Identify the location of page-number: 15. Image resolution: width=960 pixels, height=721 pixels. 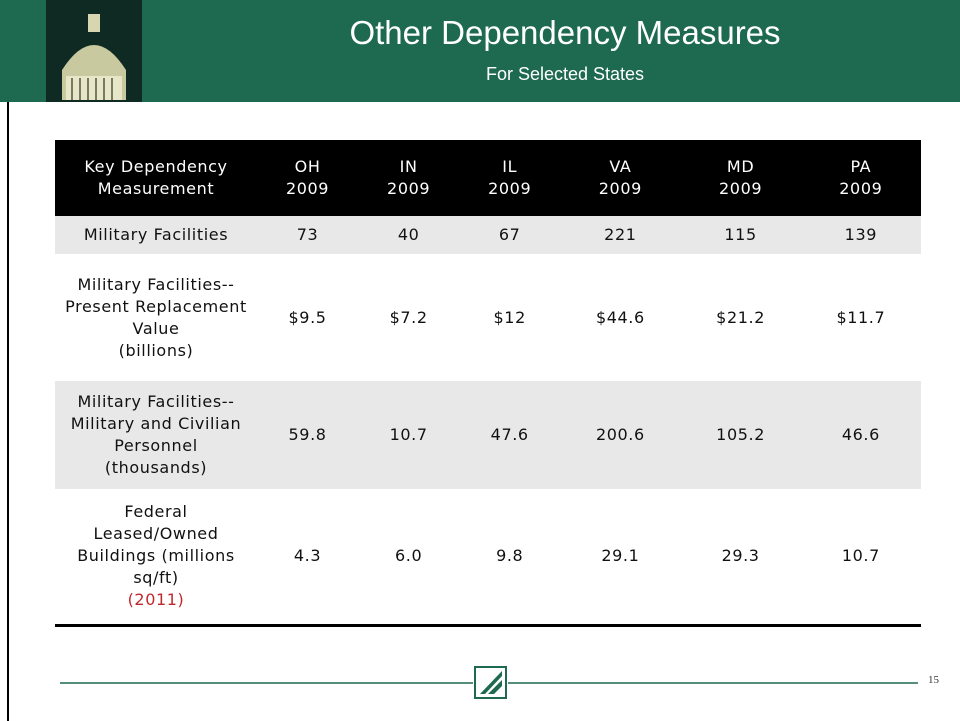
(933, 680).